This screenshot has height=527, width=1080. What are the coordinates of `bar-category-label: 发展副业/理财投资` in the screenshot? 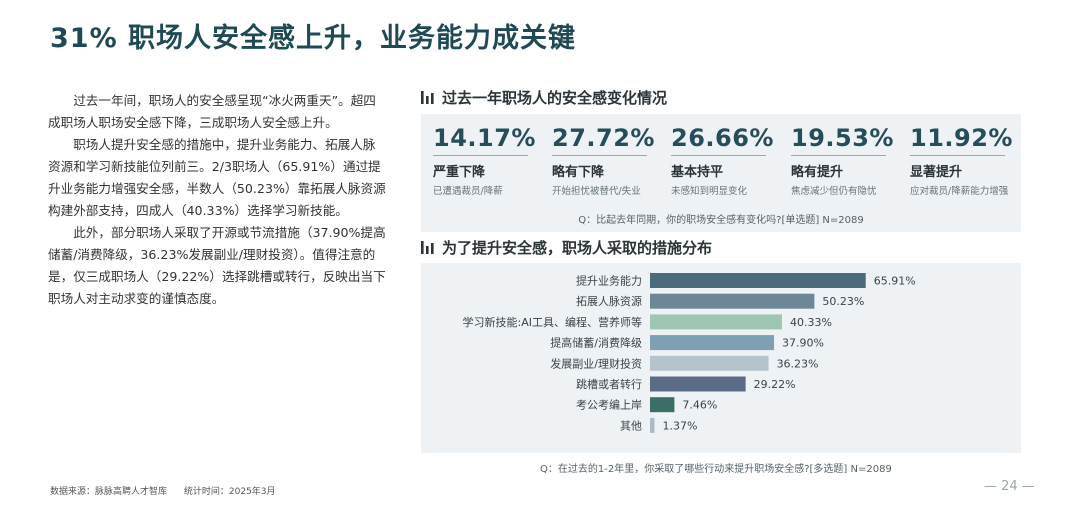 It's located at (596, 363).